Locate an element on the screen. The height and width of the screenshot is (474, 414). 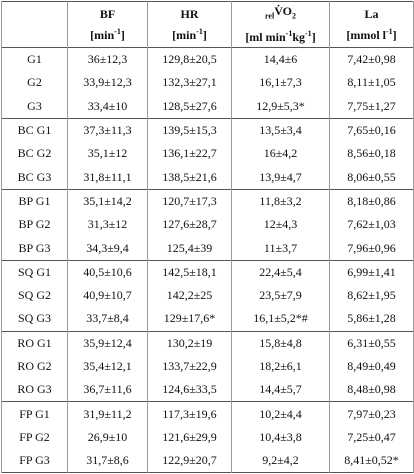
column-name: BF is located at coordinates (107, 14).